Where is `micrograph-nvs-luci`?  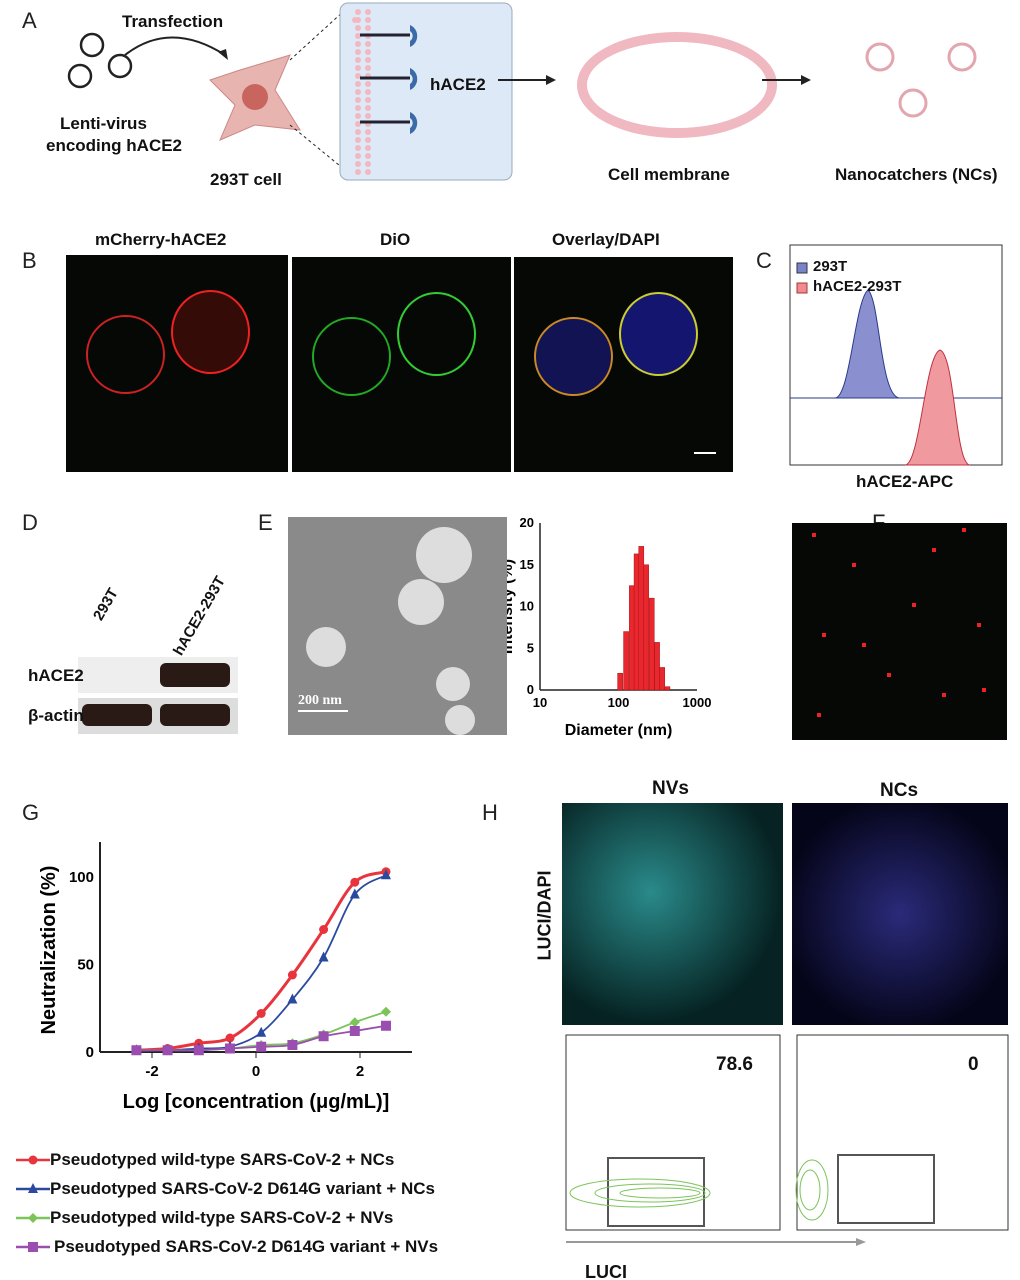 micrograph-nvs-luci is located at coordinates (672, 914).